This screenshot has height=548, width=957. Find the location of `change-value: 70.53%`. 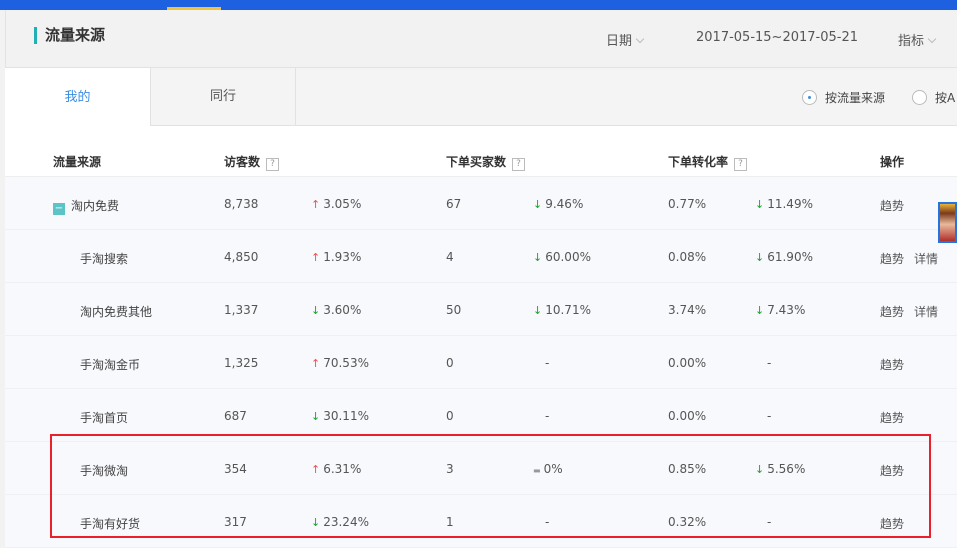

change-value: 70.53% is located at coordinates (346, 363).